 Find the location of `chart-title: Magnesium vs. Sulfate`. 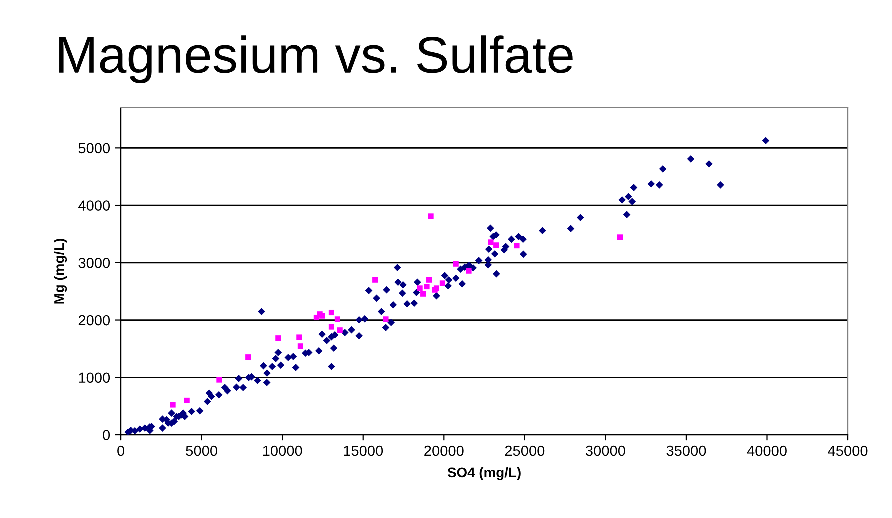

chart-title: Magnesium vs. Sulfate is located at coordinates (316, 60).